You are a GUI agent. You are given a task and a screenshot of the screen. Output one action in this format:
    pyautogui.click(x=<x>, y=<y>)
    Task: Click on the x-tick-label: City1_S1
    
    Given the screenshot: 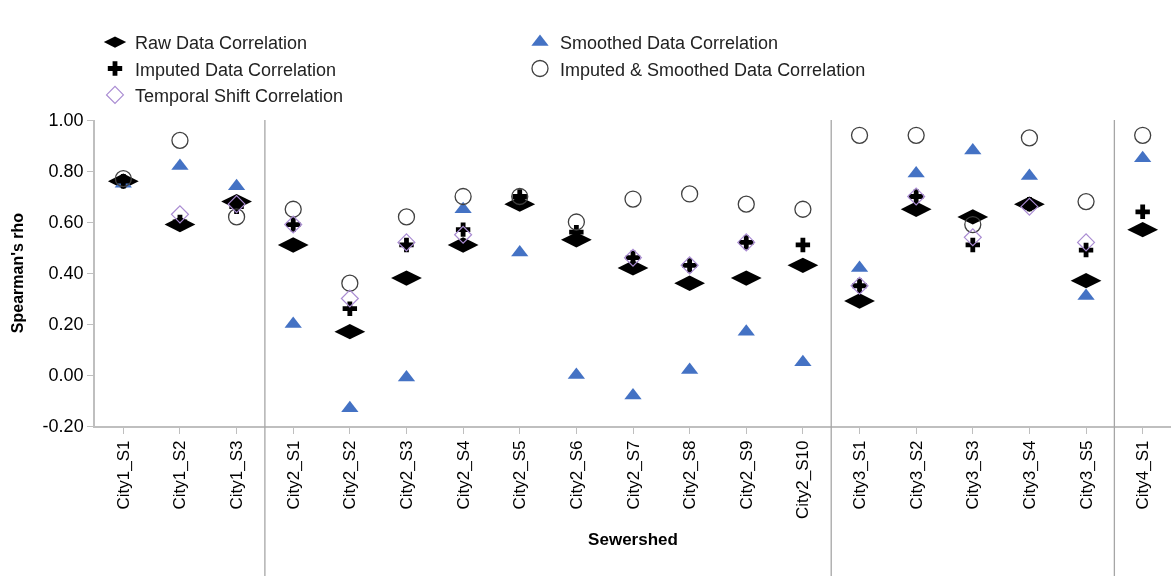 What is the action you would take?
    pyautogui.click(x=123, y=475)
    